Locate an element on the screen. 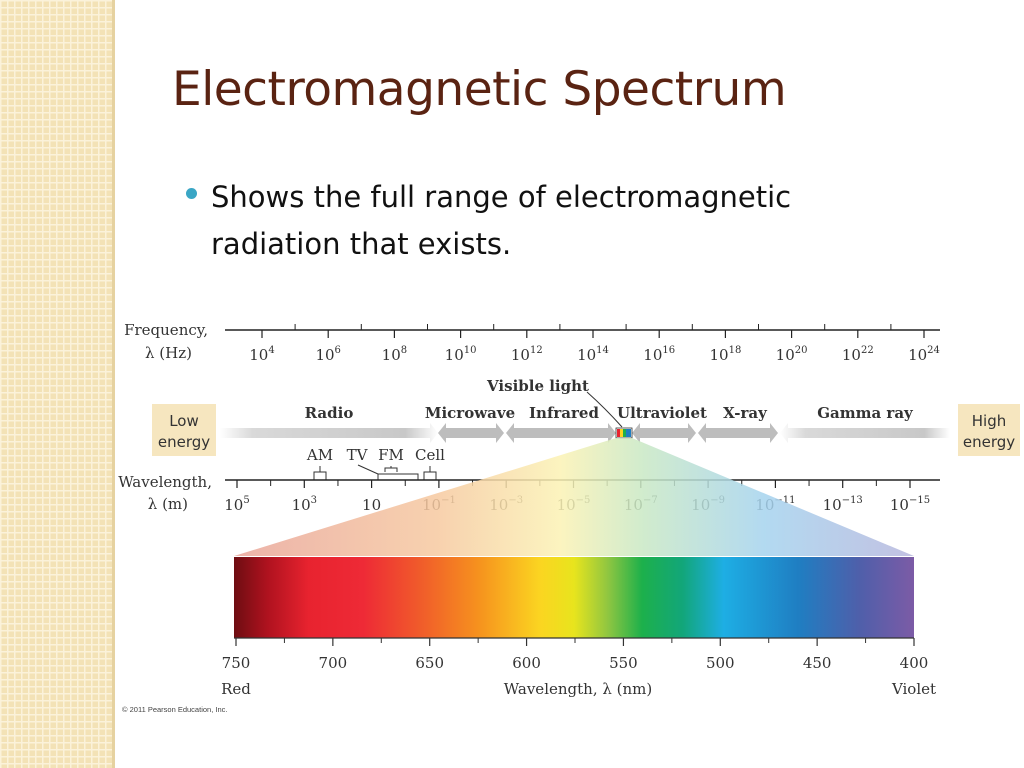 The image size is (1024, 768). frequency-tick-label: 10¹⁸ is located at coordinates (725, 354).